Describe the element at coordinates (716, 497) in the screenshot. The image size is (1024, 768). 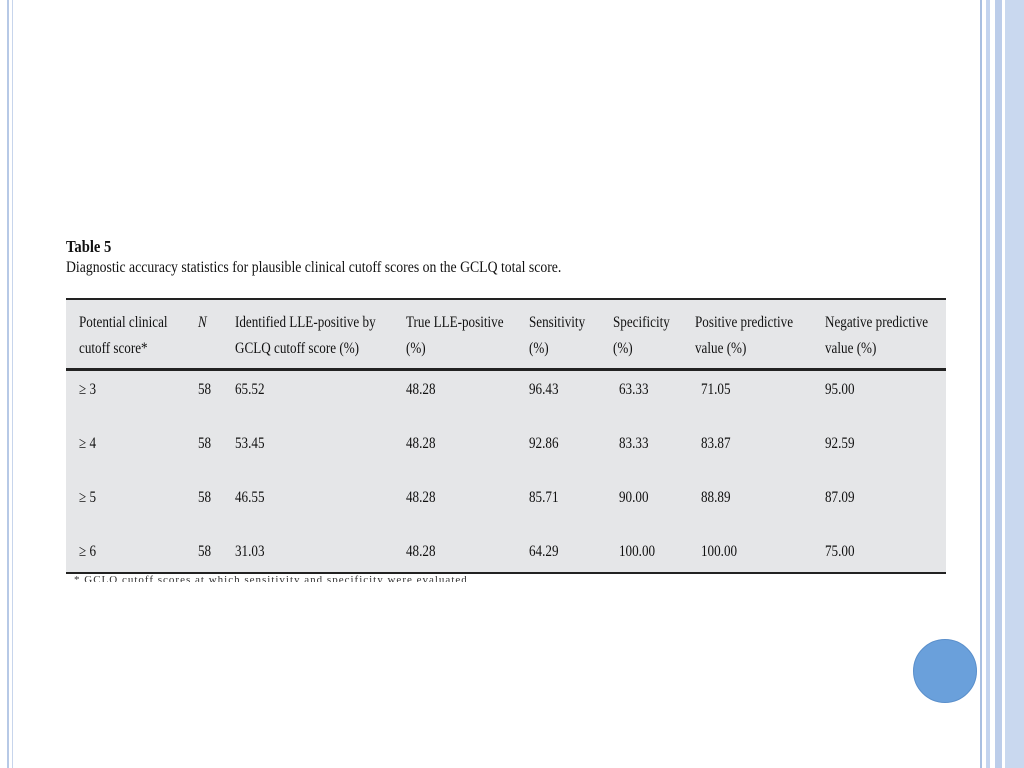
I see `table-cell: 88.89` at that location.